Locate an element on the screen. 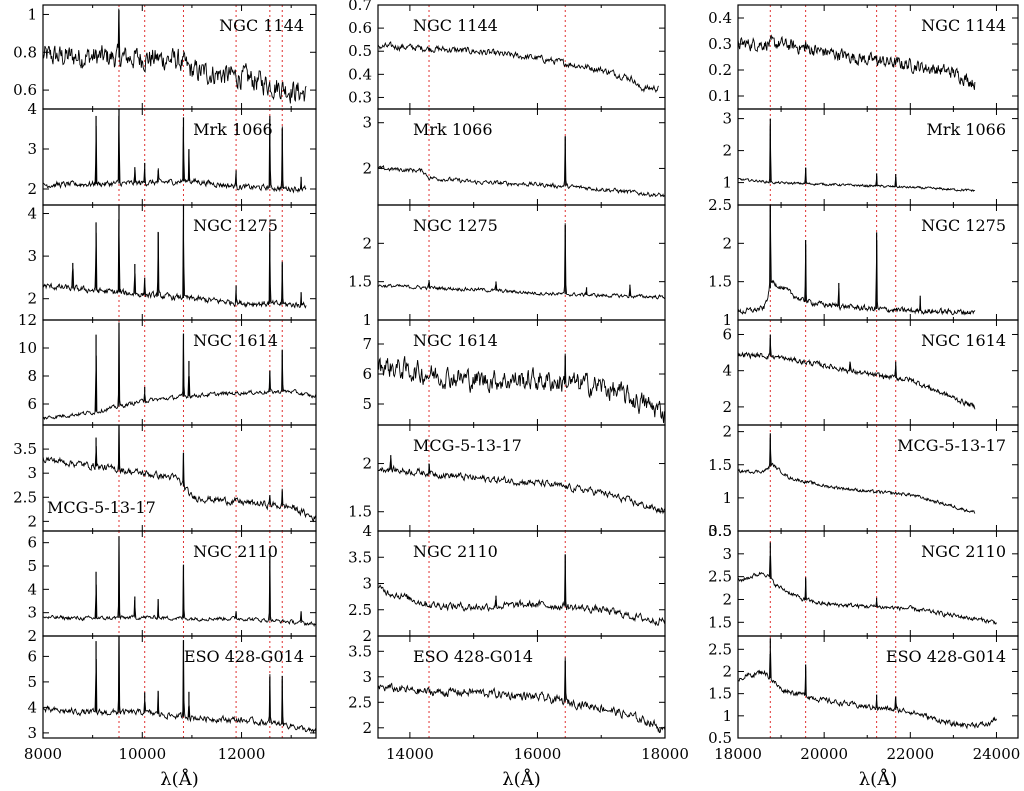 This screenshot has height=791, width=1024. x-tick-label: 20000 is located at coordinates (824, 754).